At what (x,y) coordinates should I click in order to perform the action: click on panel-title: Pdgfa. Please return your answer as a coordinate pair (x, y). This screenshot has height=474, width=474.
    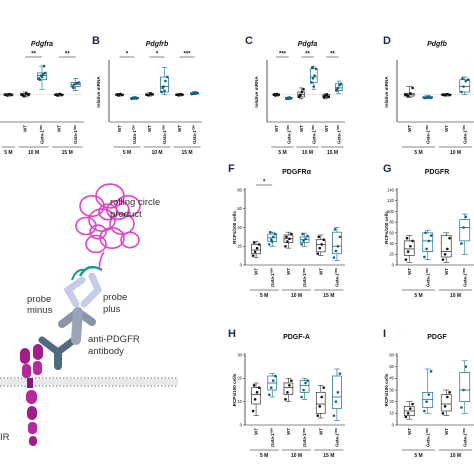
    Looking at the image, I should click on (308, 44).